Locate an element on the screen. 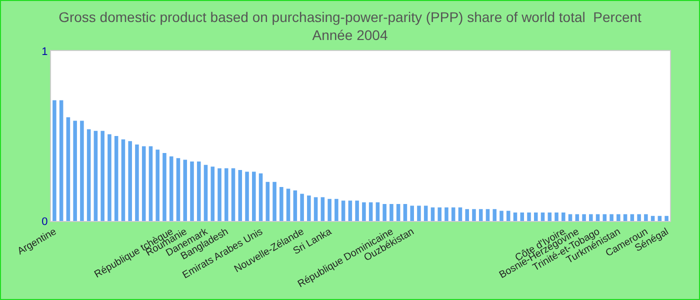 This screenshot has height=300, width=700. chart-title: Gross domestic product based on purchasing-power-parity (PPP) share of world total Percent is located at coordinates (350, 16).